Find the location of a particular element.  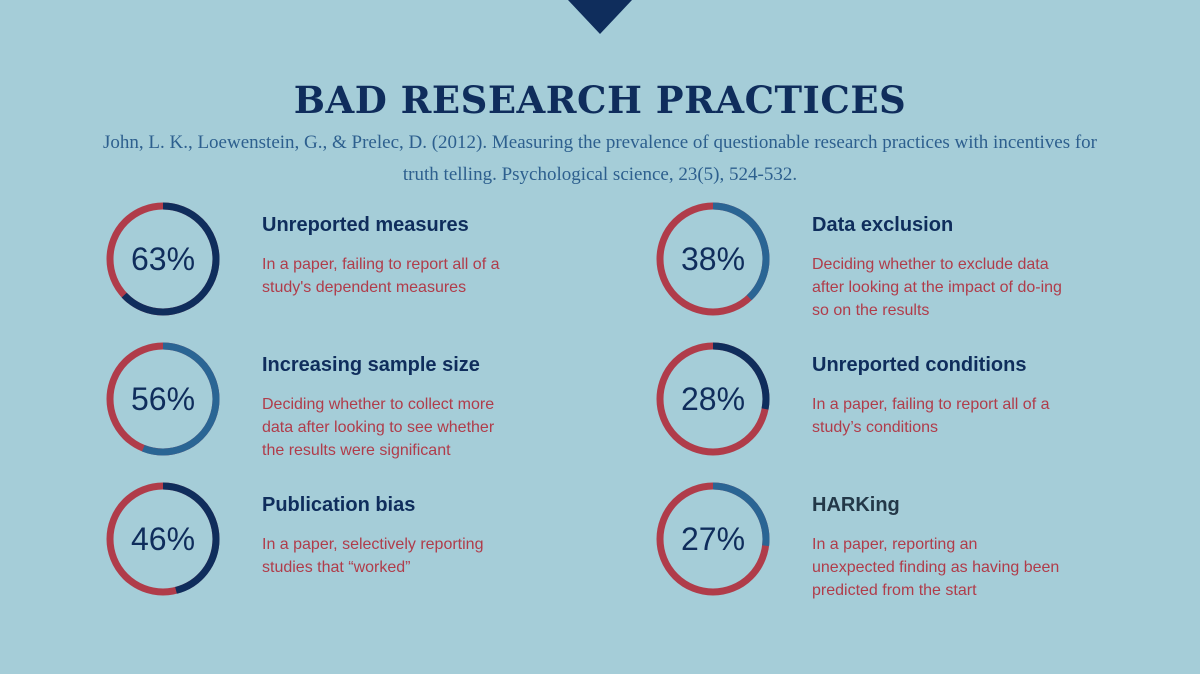

donut-svg: 56% is located at coordinates (163, 399).